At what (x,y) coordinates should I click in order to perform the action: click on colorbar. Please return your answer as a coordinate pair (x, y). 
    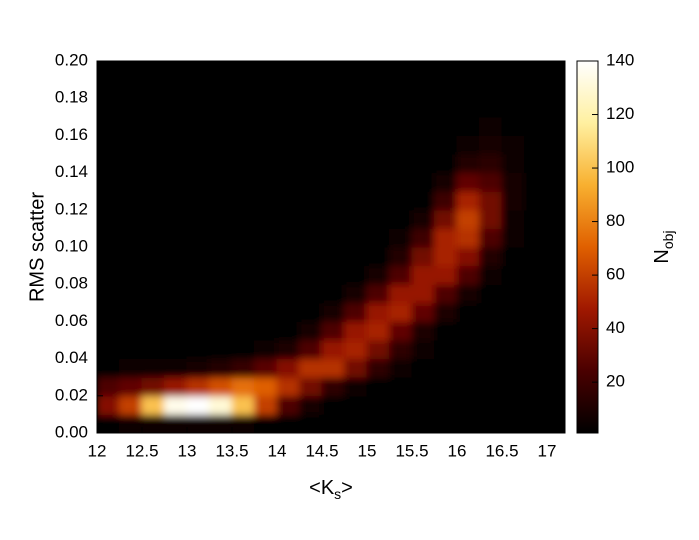
    Looking at the image, I should click on (587, 247).